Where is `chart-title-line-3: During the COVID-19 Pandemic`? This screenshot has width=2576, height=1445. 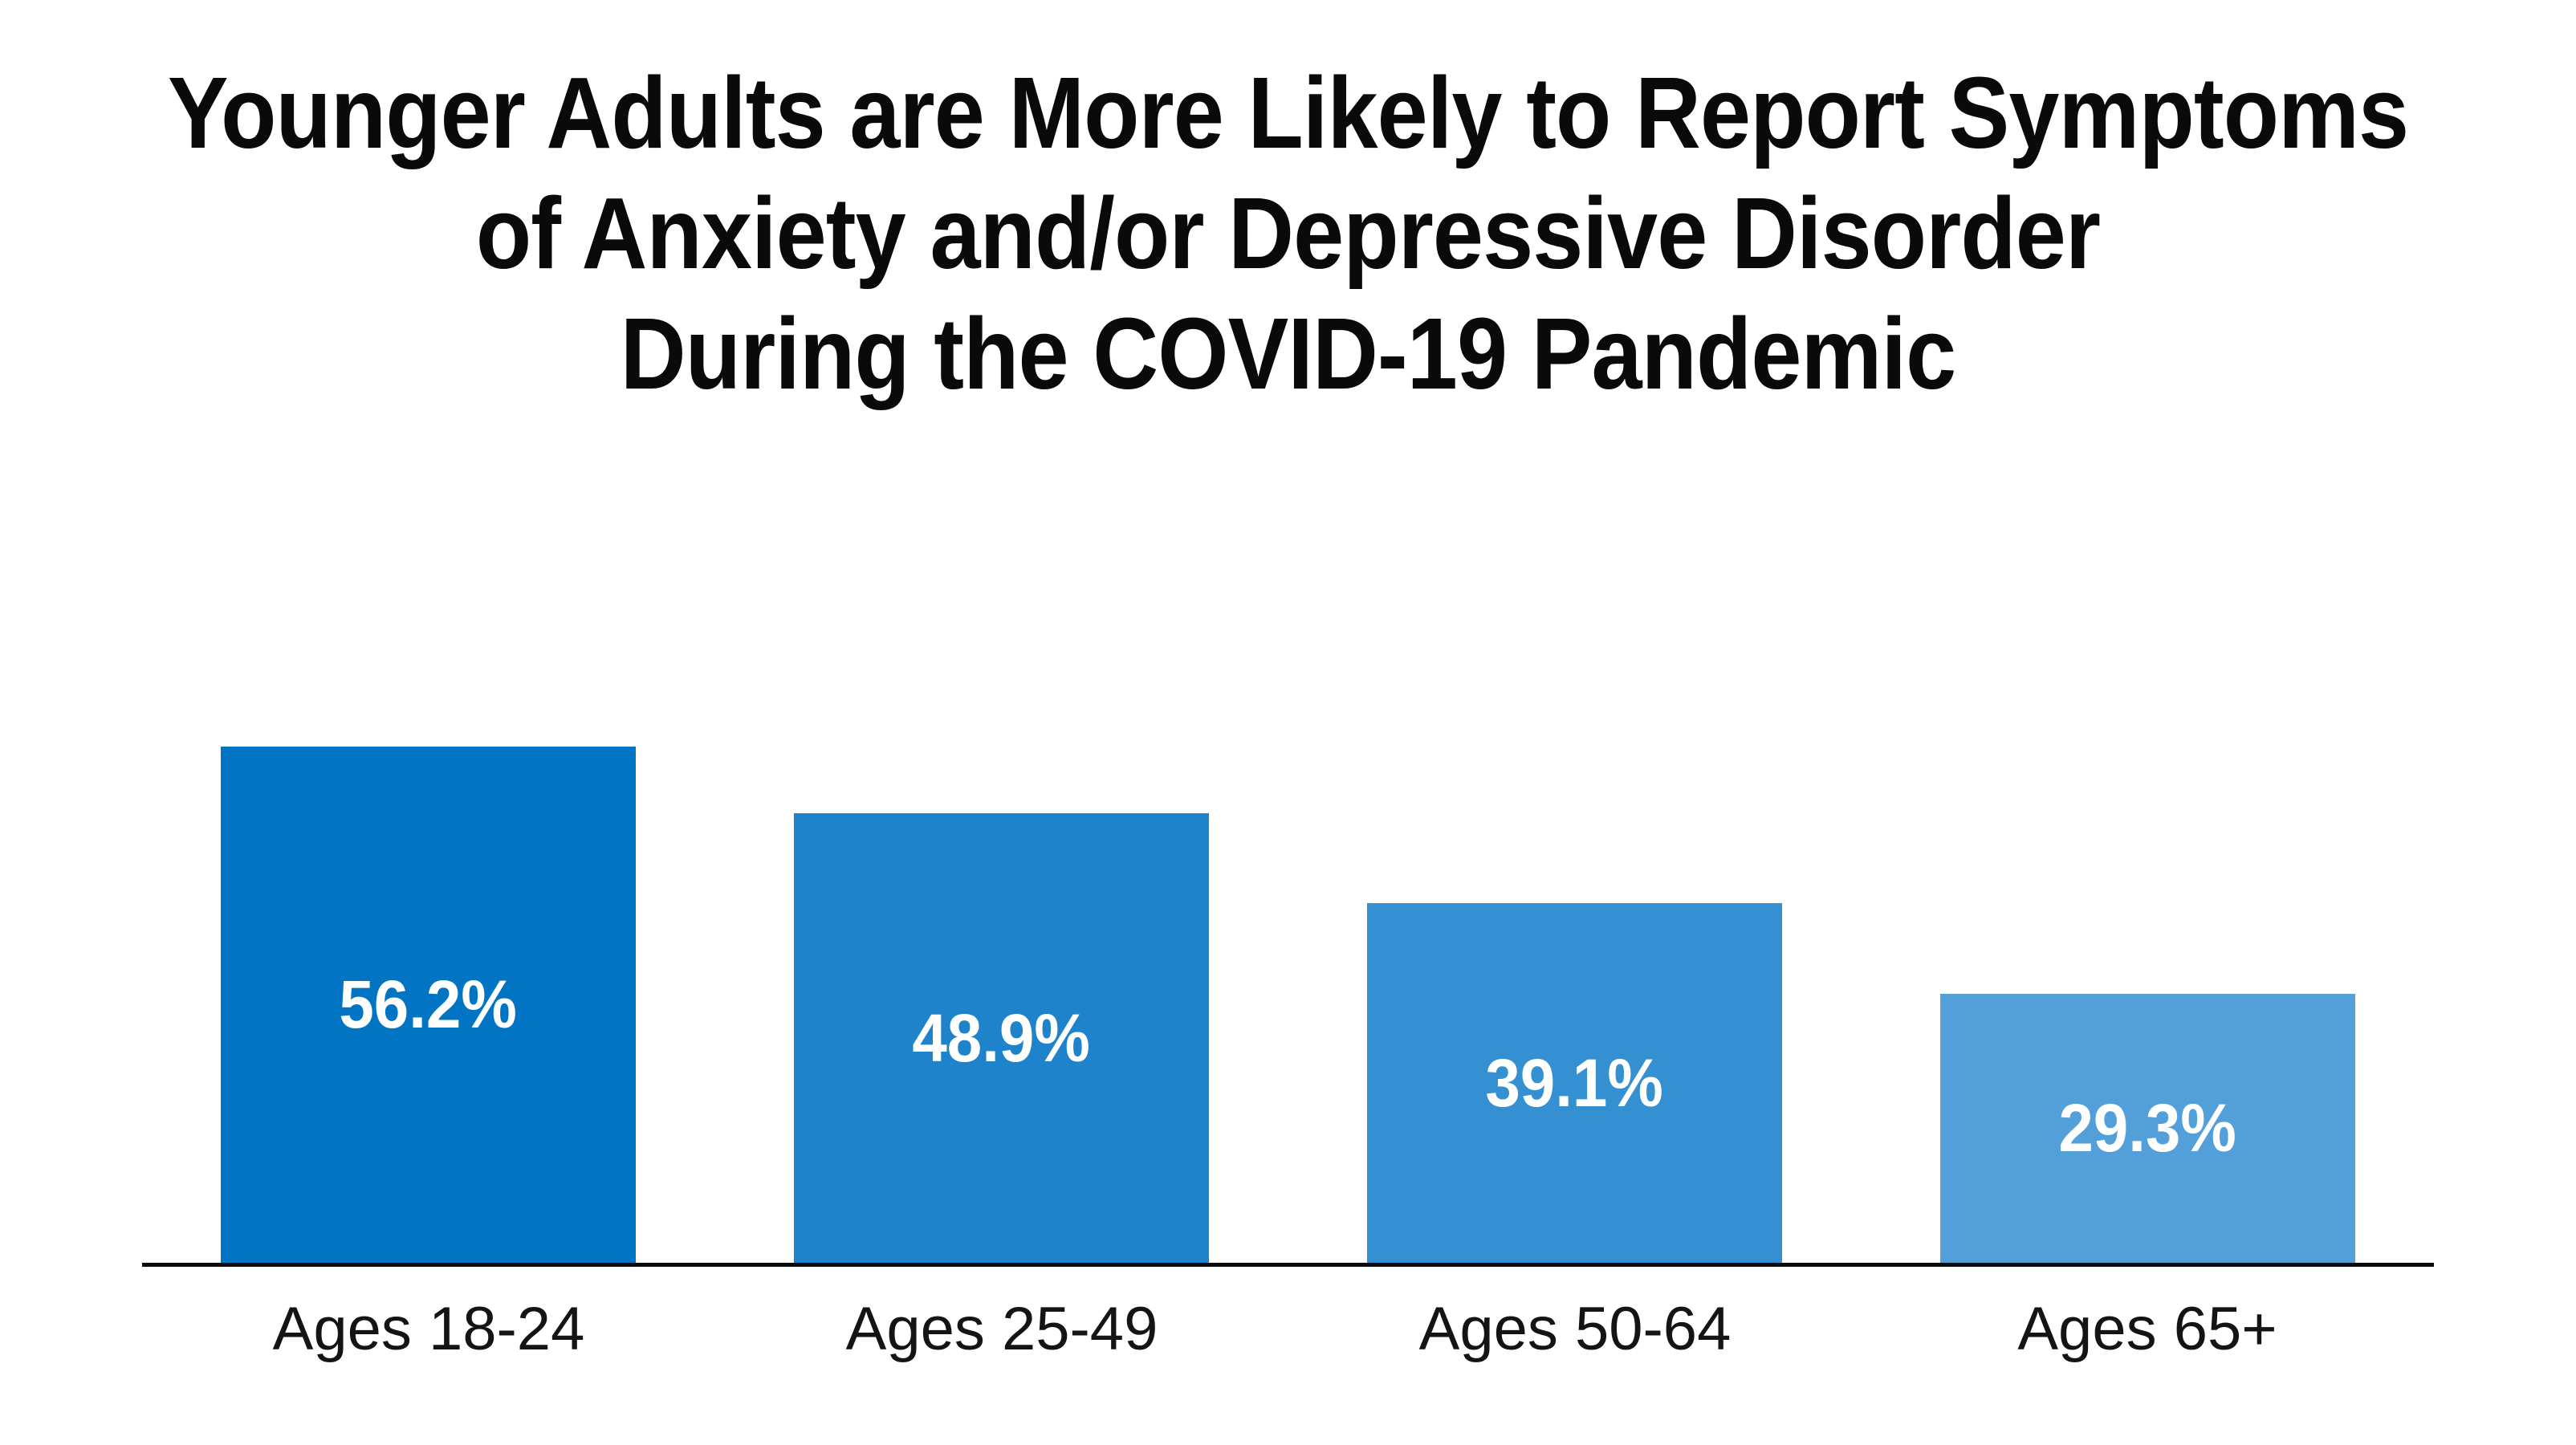 chart-title-line-3: During the COVID-19 Pandemic is located at coordinates (1288, 353).